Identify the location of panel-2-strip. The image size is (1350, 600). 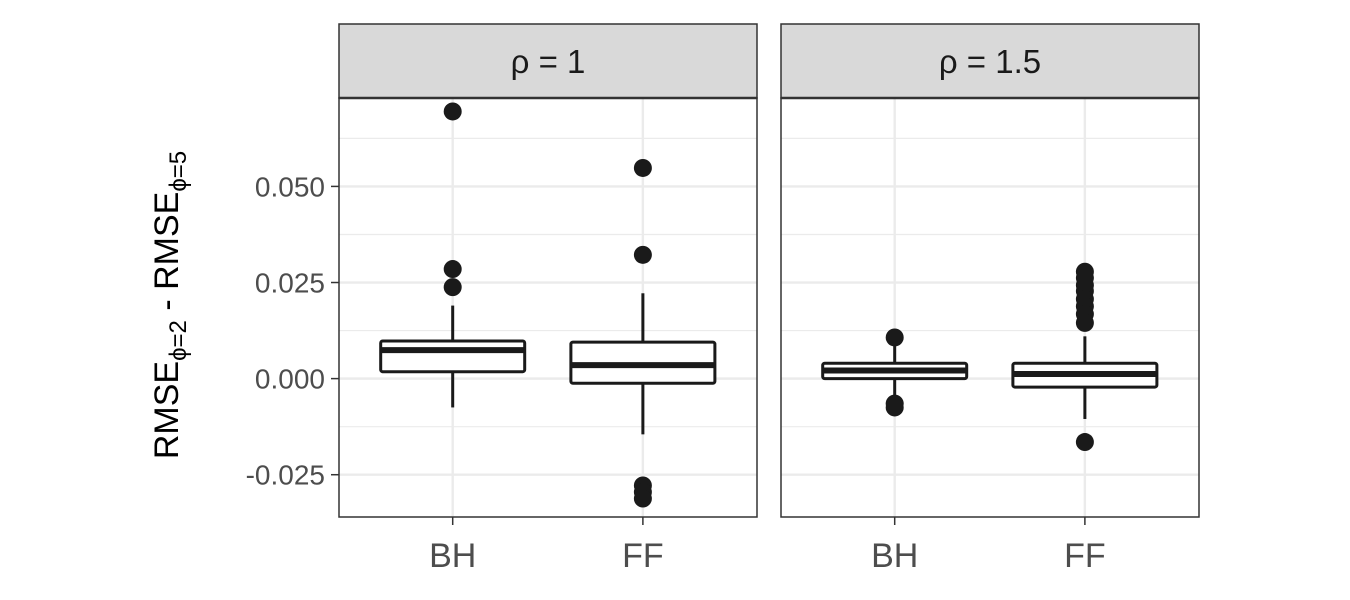
(990, 61).